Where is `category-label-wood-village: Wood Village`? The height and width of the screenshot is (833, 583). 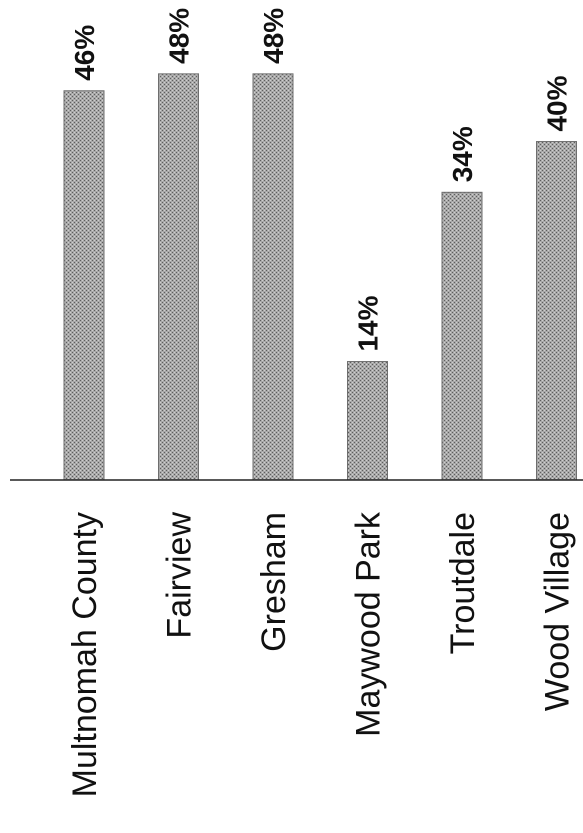 category-label-wood-village: Wood Village is located at coordinates (558, 611).